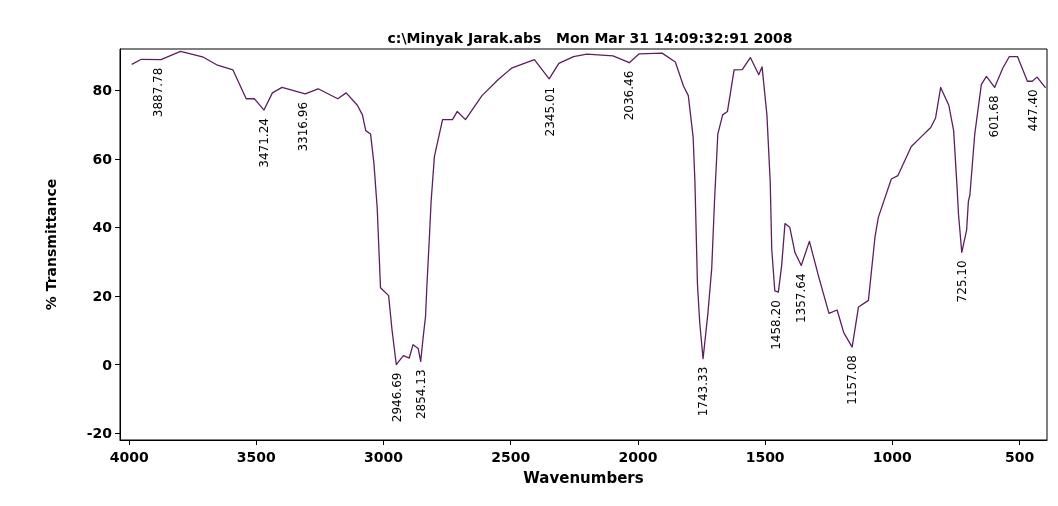  Describe the element at coordinates (1019, 457) in the screenshot. I see `x-tick-label: 500` at that location.